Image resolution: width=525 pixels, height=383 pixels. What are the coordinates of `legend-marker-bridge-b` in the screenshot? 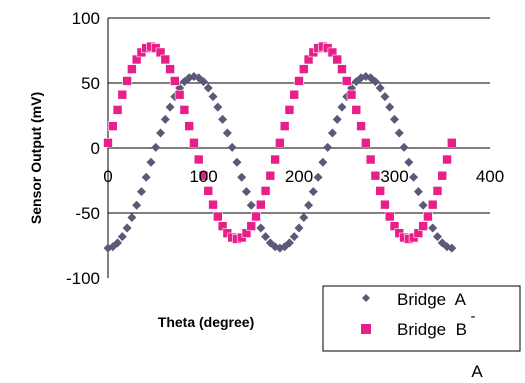 It's located at (366, 329).